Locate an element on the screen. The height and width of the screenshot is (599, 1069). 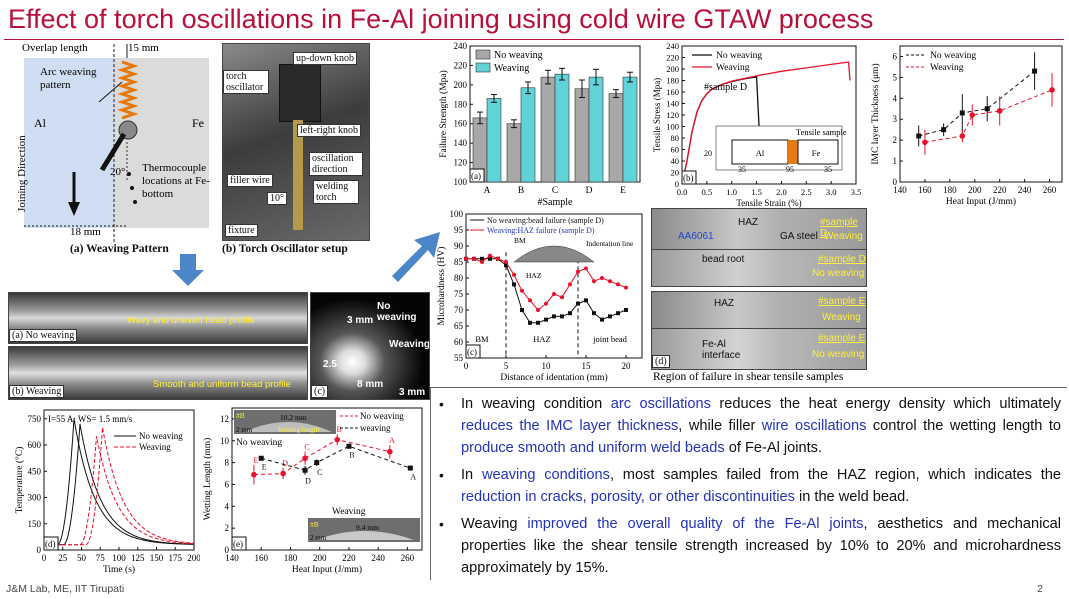
x-tick-label: 1.0 is located at coordinates (731, 192).